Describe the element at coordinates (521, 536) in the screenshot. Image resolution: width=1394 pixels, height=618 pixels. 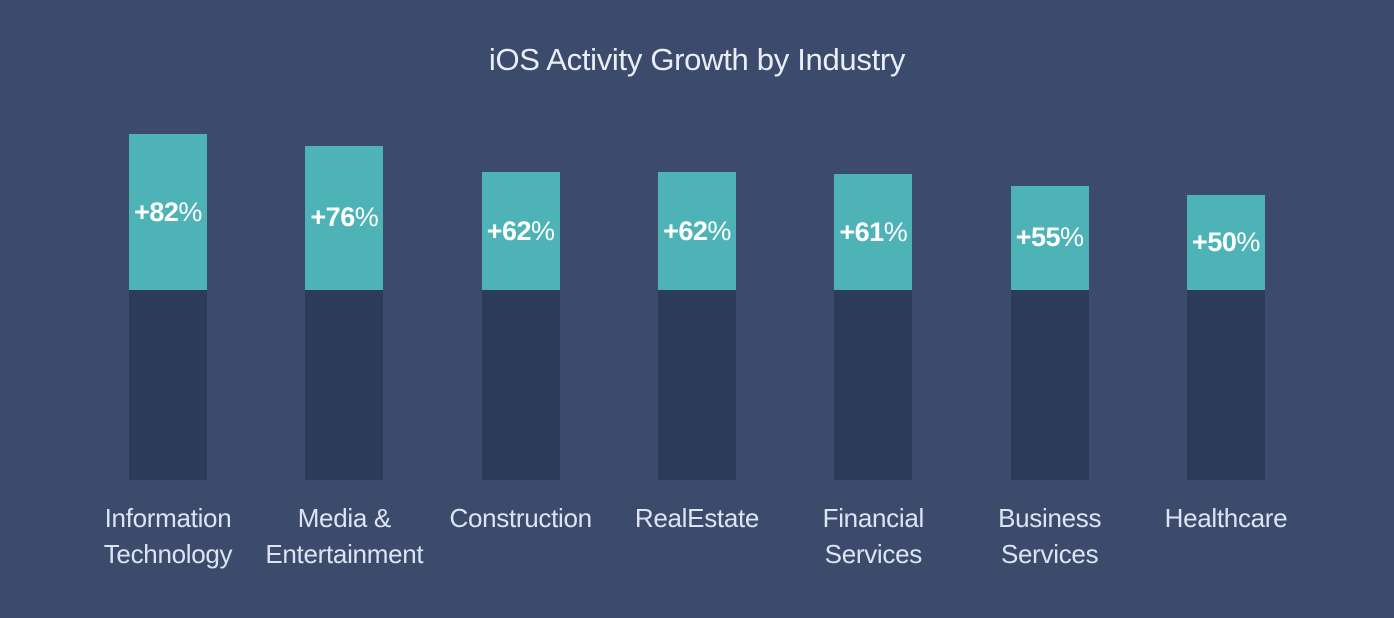
I see `category-label: Construction` at that location.